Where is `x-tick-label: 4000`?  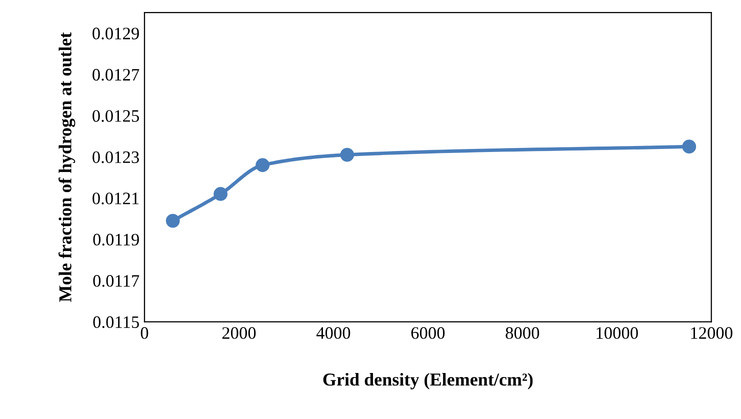 x-tick-label: 4000 is located at coordinates (333, 333).